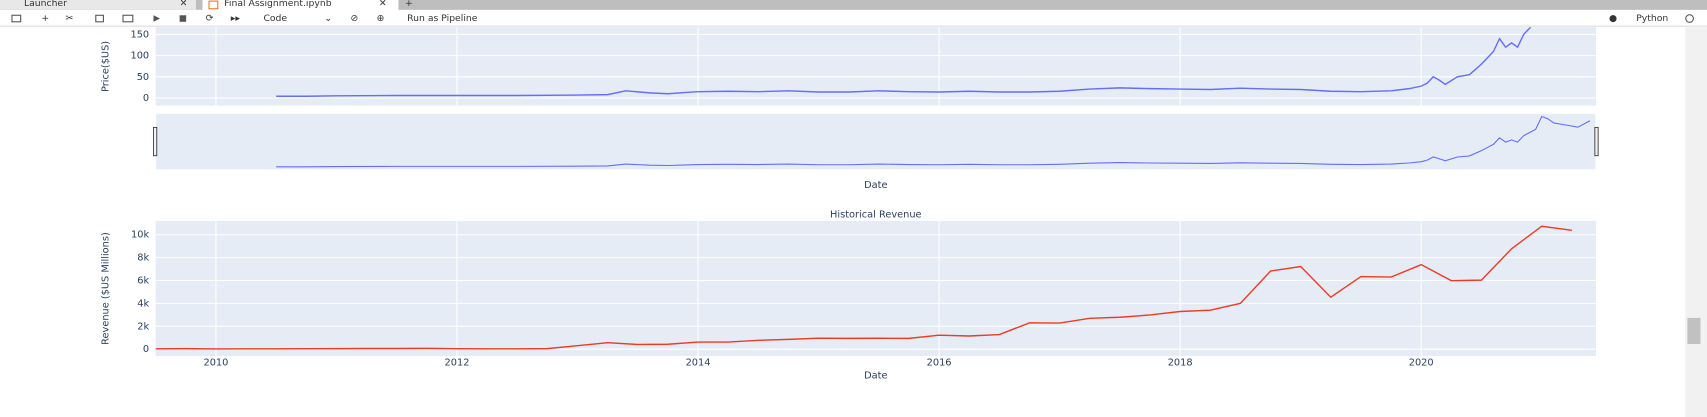 Image resolution: width=1707 pixels, height=417 pixels. Describe the element at coordinates (45, 4) in the screenshot. I see `tab-label: Launcher` at that location.